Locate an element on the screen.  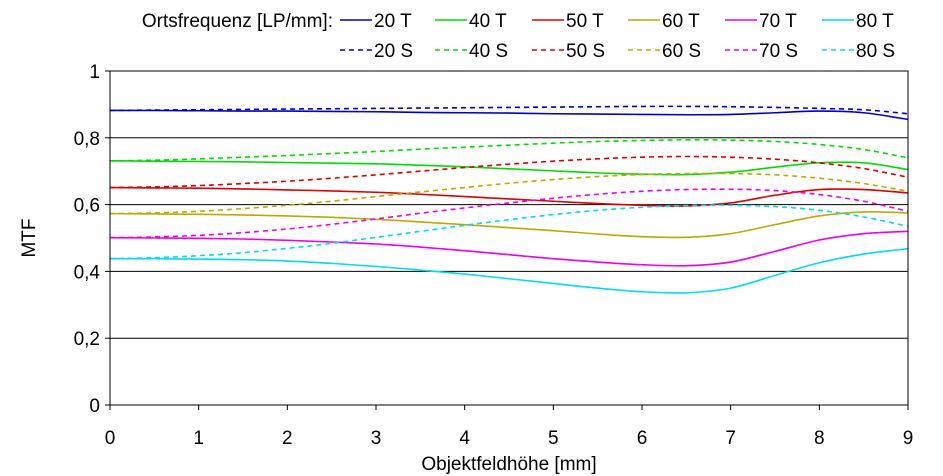
legend-label-60-t: 60 T is located at coordinates (681, 21).